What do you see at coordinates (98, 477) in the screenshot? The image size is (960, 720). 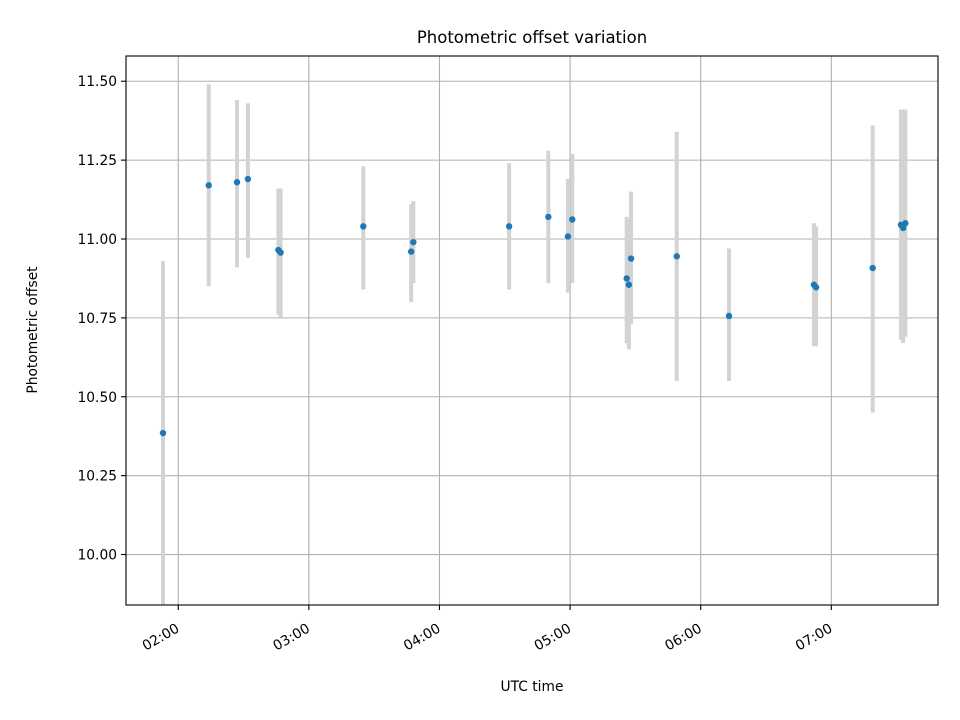 I see `y-tick-label: 10.25` at bounding box center [98, 477].